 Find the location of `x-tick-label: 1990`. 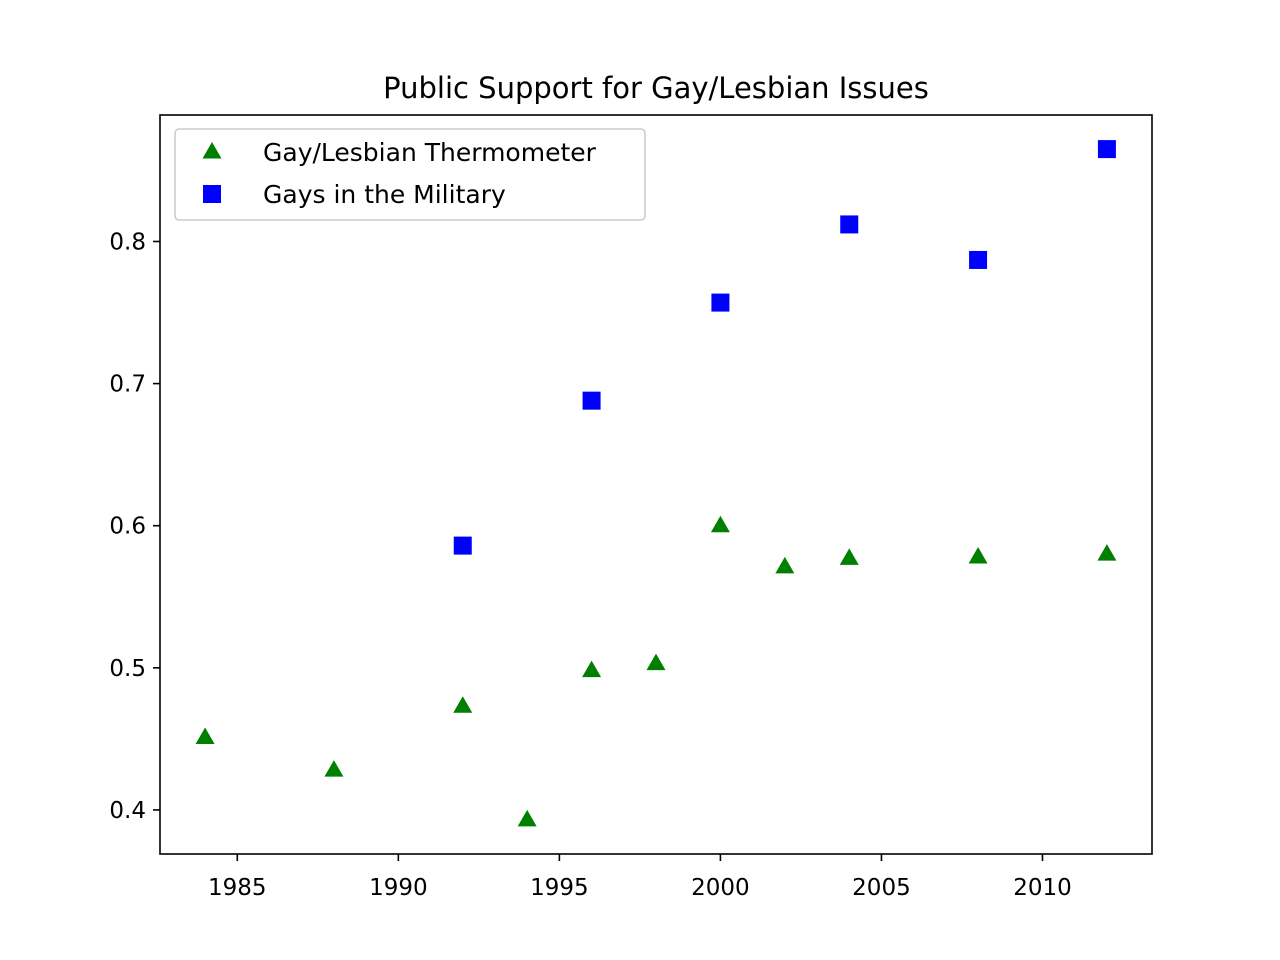

x-tick-label: 1990 is located at coordinates (398, 888).